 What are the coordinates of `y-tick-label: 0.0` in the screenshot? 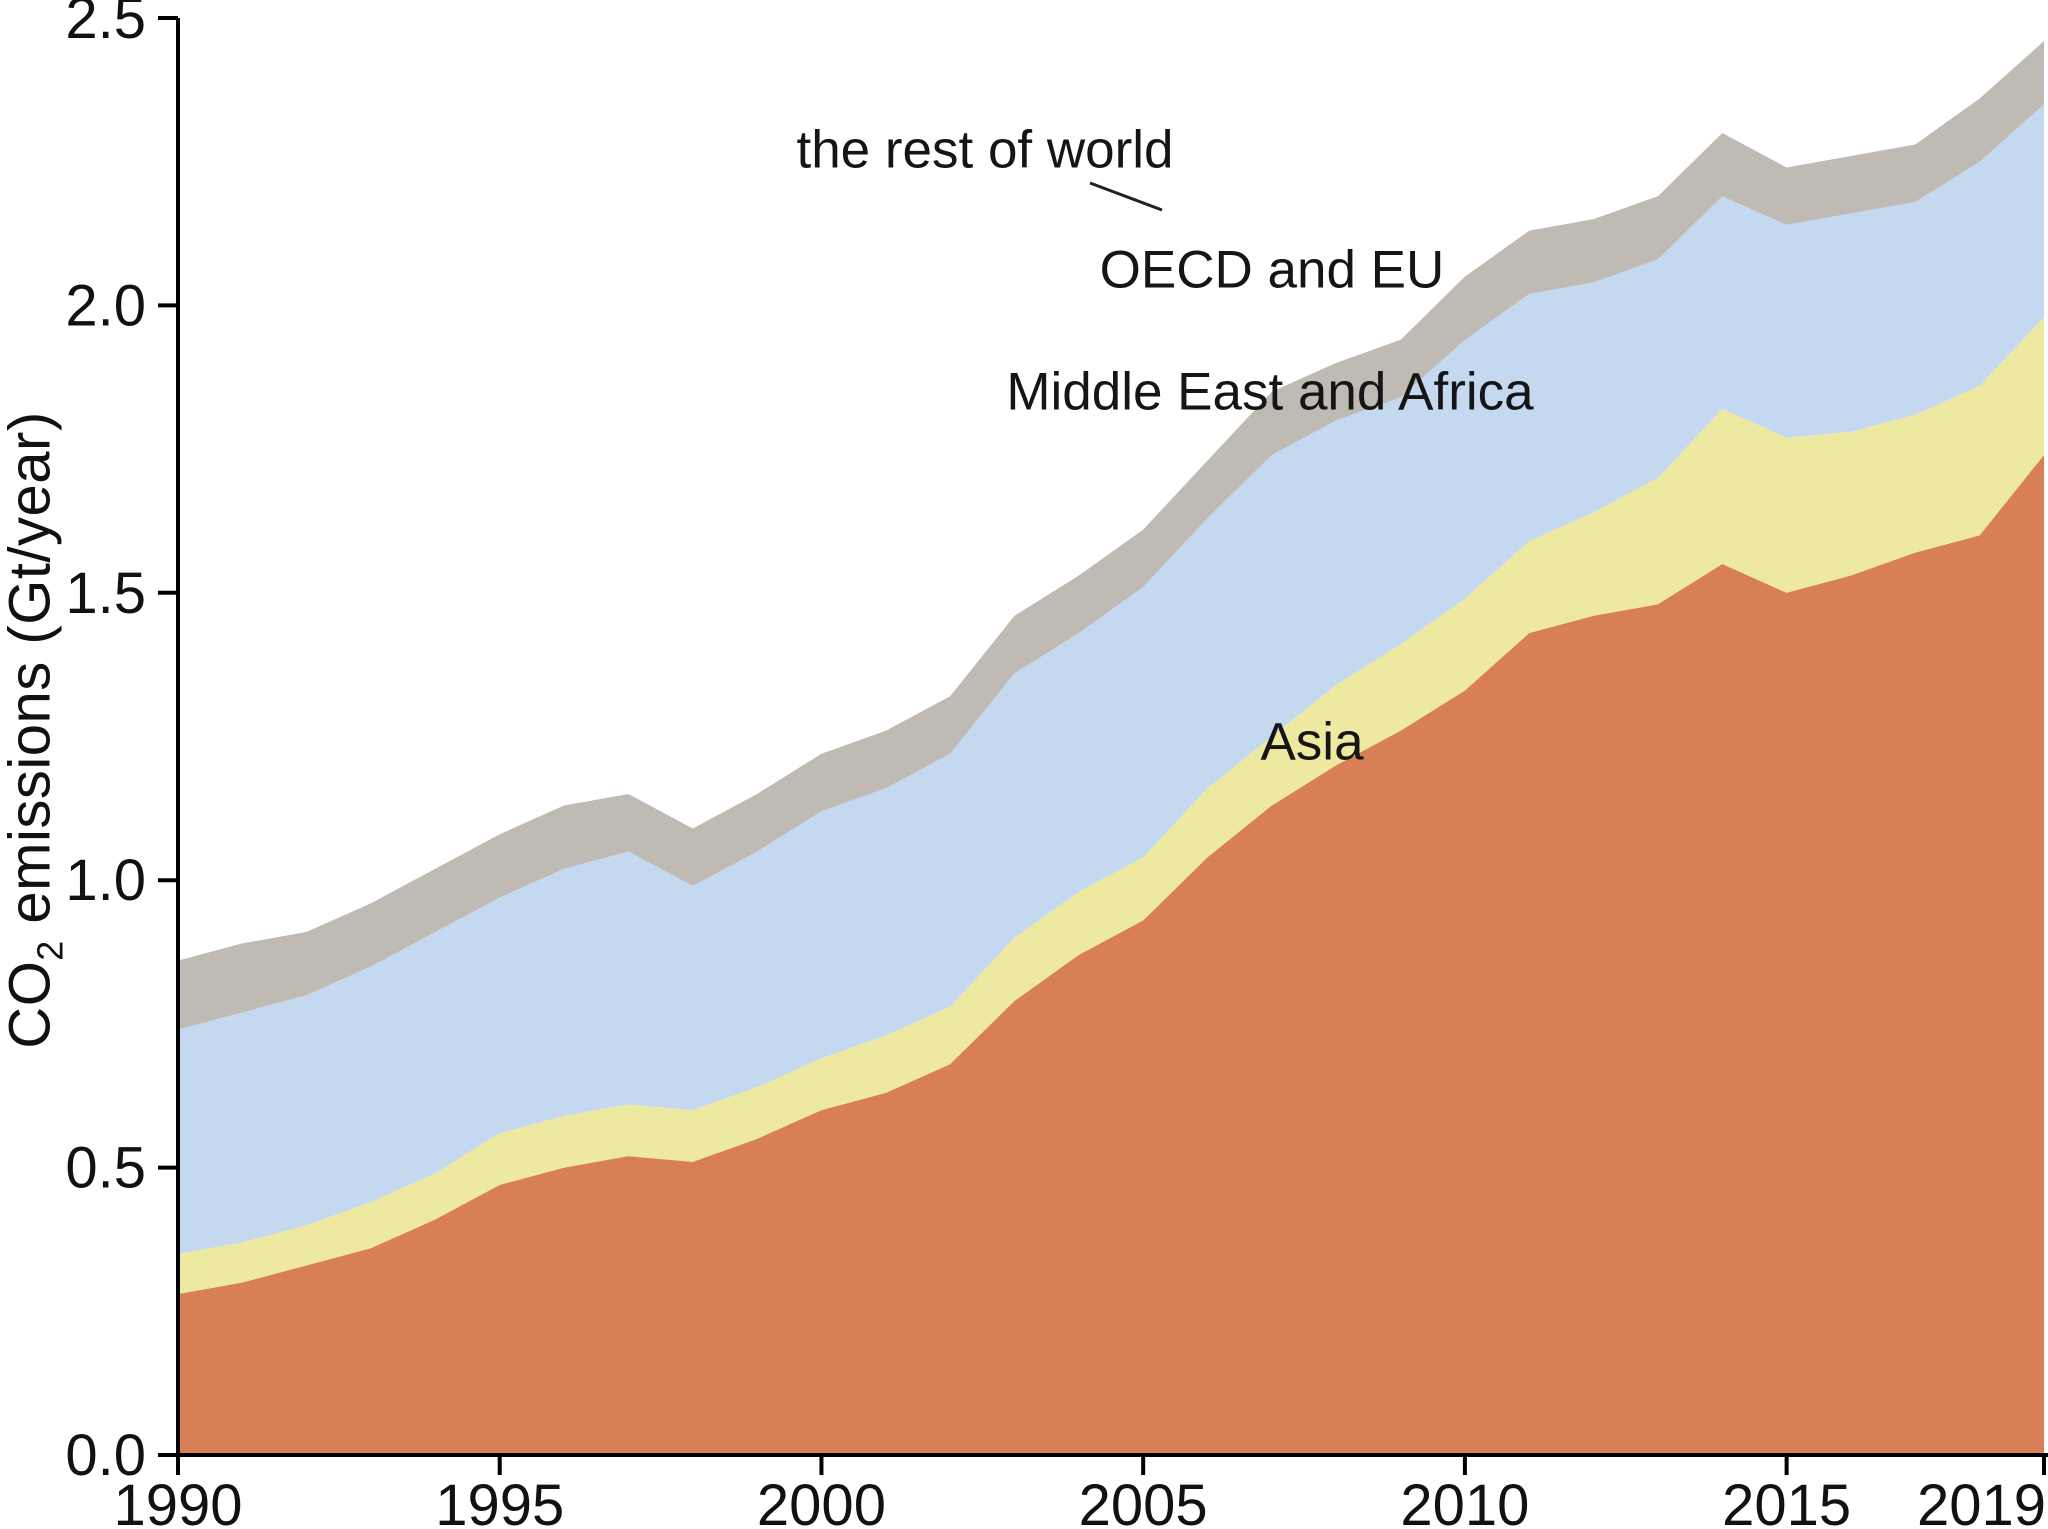 It's located at (105, 1455).